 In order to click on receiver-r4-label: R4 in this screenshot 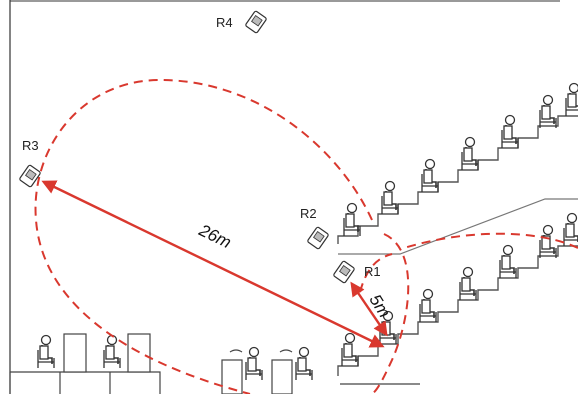, I will do `click(224, 22)`.